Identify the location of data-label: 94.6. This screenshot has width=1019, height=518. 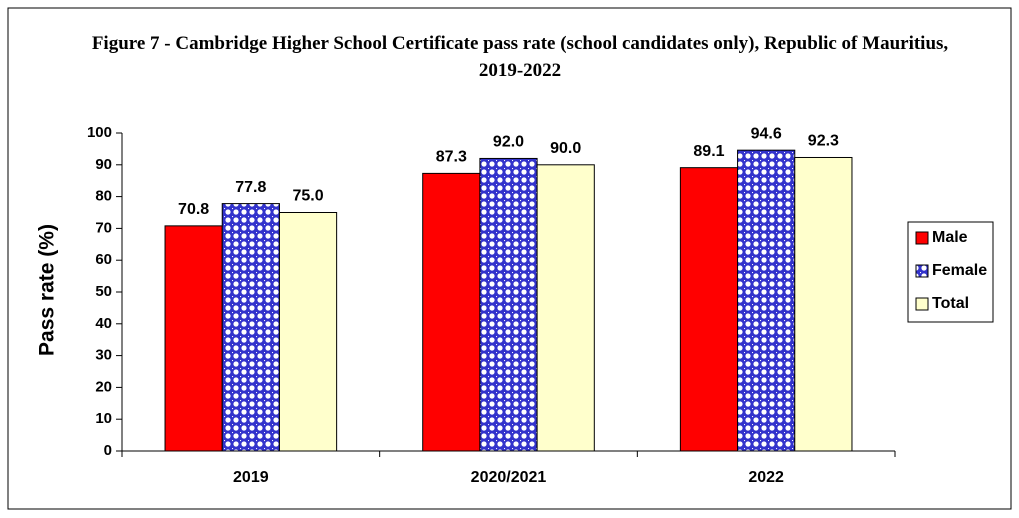
(766, 133).